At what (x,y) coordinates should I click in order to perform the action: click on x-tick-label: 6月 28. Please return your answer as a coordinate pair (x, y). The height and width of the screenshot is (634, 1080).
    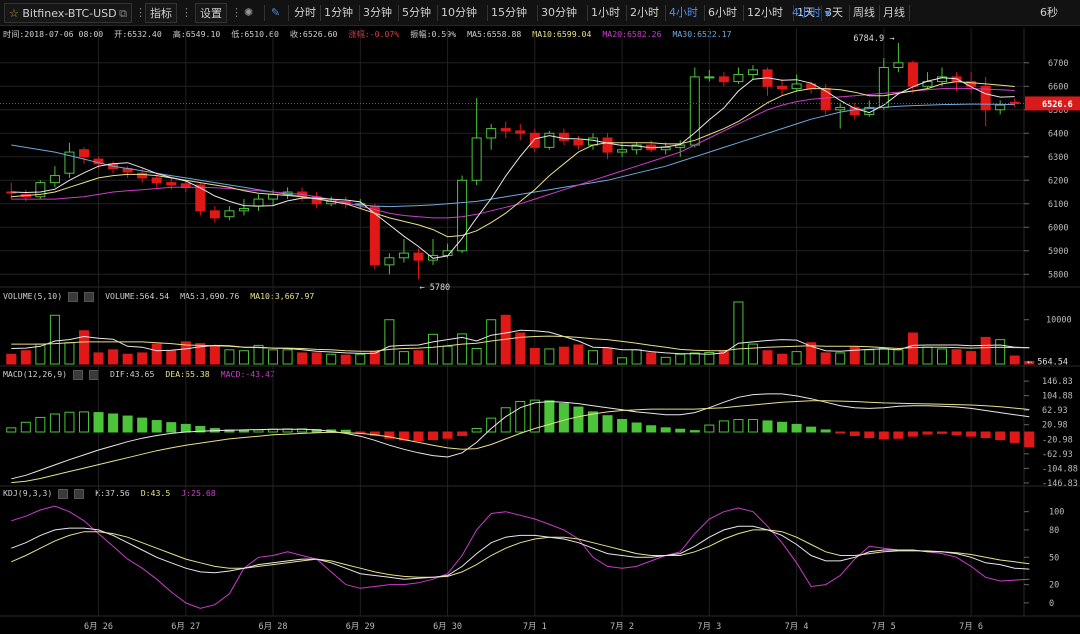
    Looking at the image, I should click on (273, 627).